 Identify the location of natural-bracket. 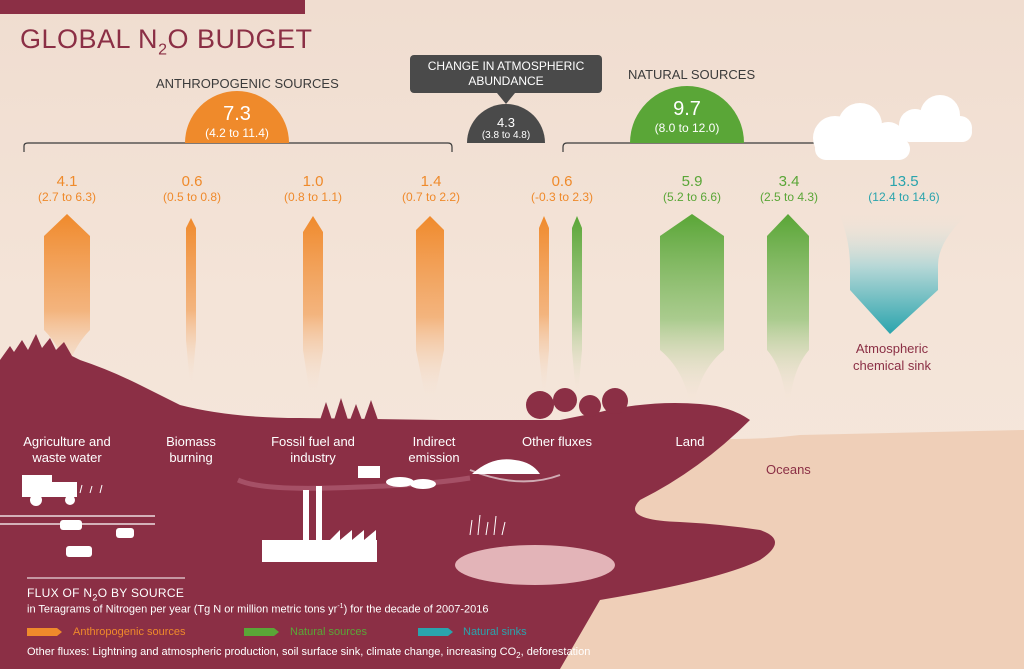
(691, 147).